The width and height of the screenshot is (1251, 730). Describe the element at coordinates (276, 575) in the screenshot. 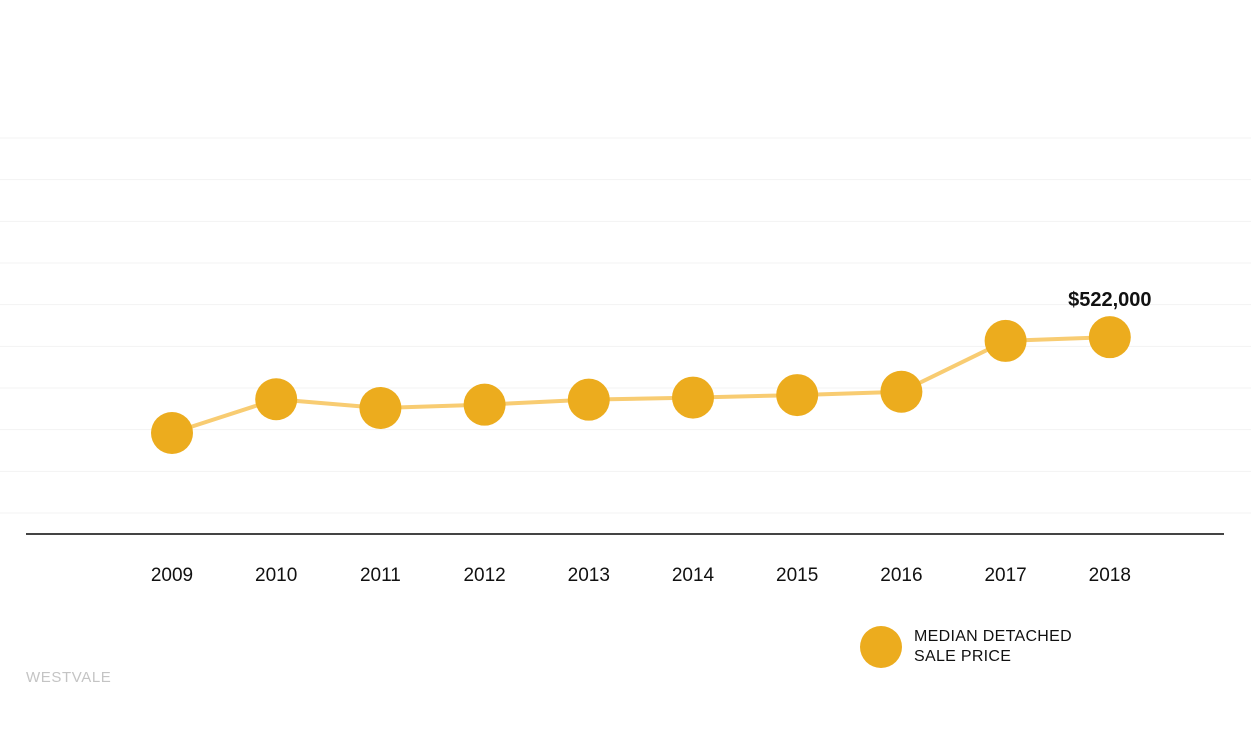

I see `x-tick-label: 2010` at that location.